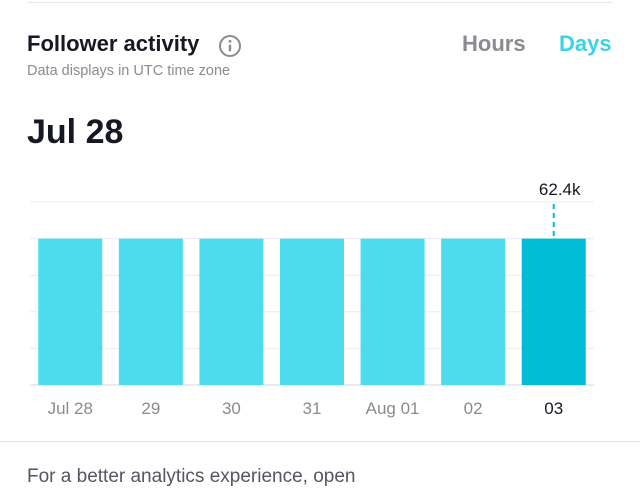 The width and height of the screenshot is (640, 488). I want to click on selected-date: Jul 28, so click(75, 132).